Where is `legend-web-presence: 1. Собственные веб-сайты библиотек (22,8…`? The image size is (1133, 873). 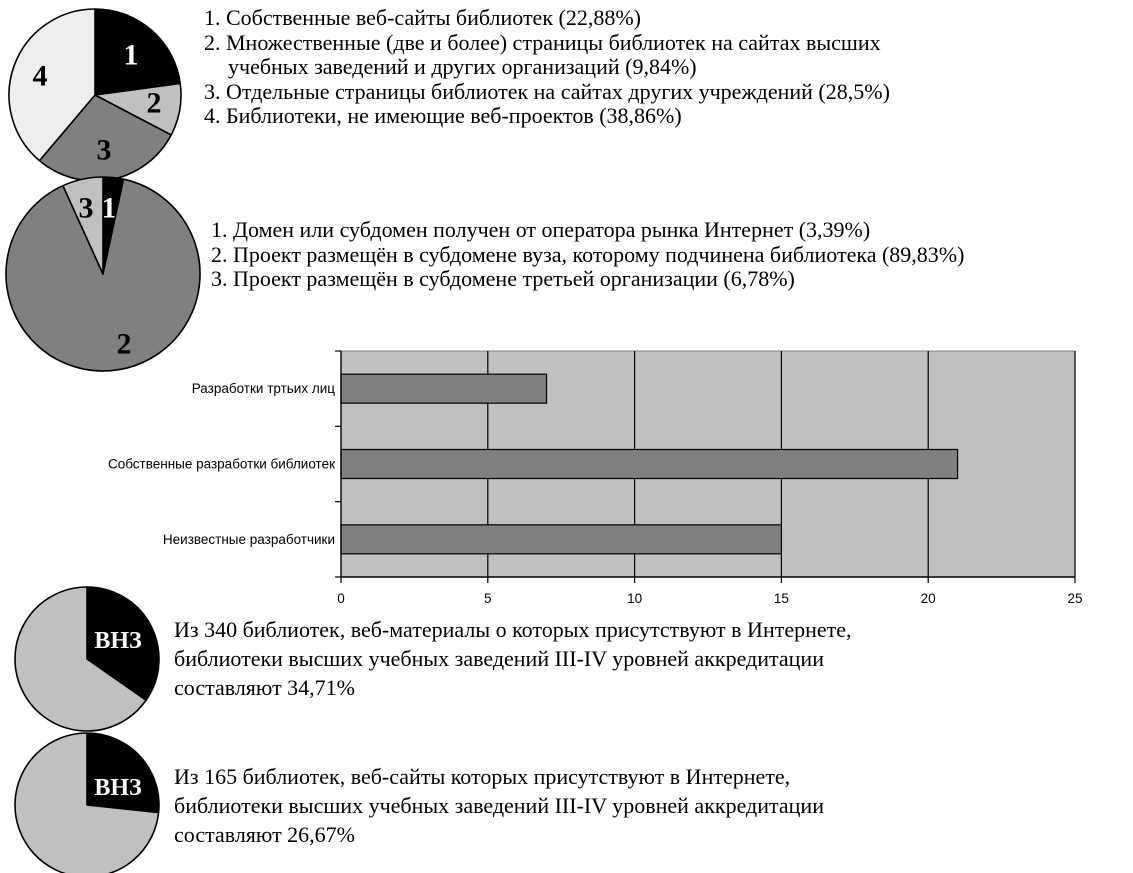 legend-web-presence: 1. Собственные веб-сайты библиотек (22,8… is located at coordinates (547, 67).